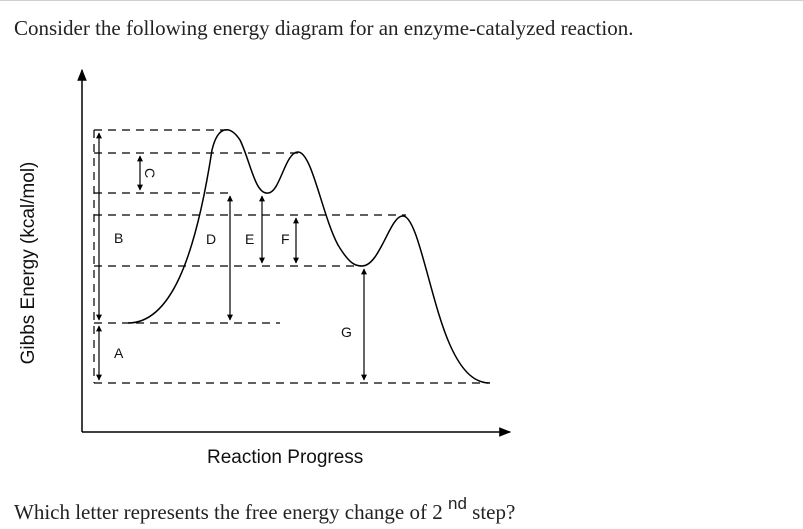  Describe the element at coordinates (346, 332) in the screenshot. I see `label-g: G` at that location.